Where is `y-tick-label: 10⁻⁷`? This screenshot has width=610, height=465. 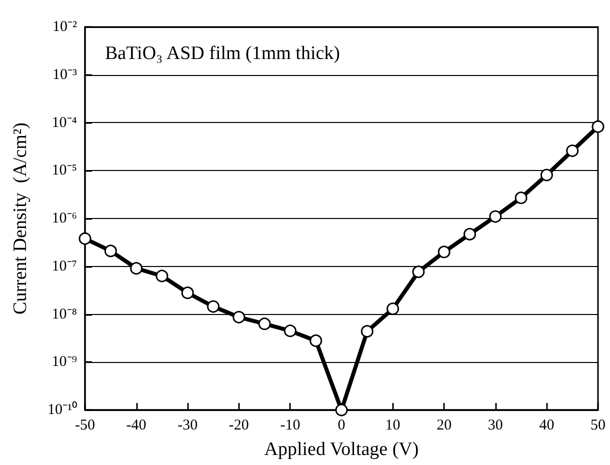
y-tick-label: 10⁻⁷ is located at coordinates (64, 266).